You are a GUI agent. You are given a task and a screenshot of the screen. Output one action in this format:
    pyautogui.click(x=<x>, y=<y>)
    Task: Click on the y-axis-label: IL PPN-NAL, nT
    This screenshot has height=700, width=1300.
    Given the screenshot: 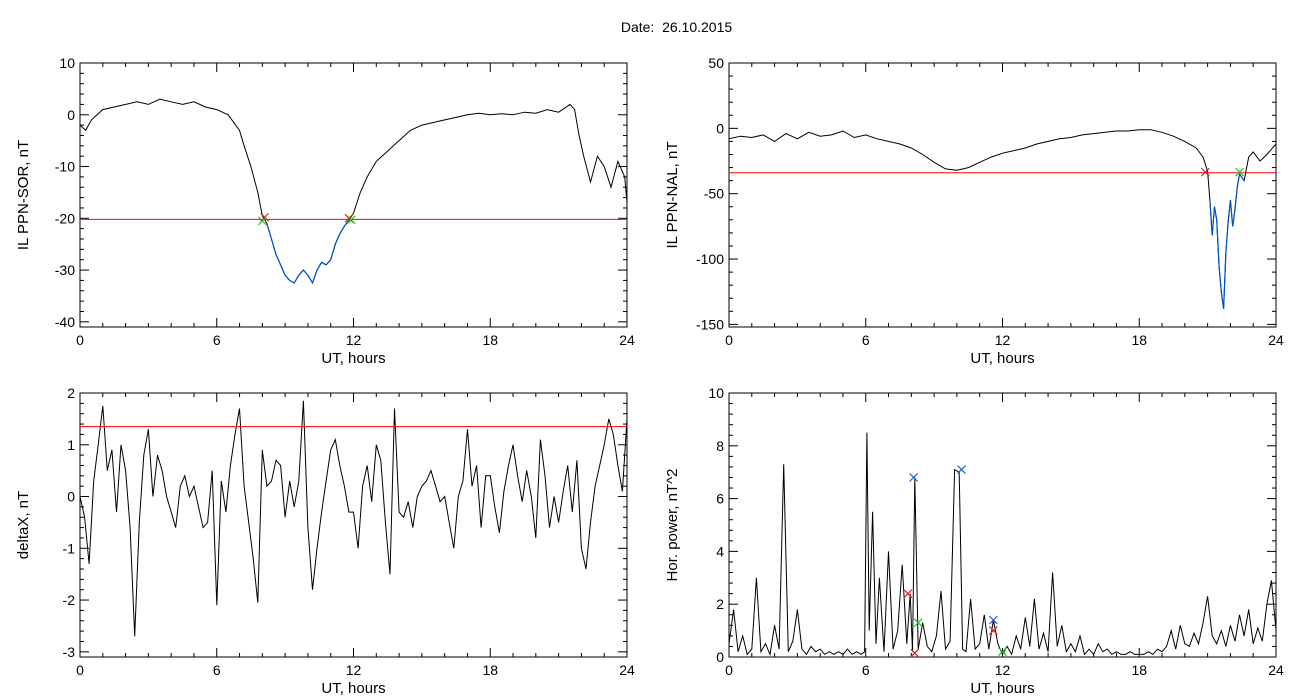 What is the action you would take?
    pyautogui.click(x=672, y=195)
    